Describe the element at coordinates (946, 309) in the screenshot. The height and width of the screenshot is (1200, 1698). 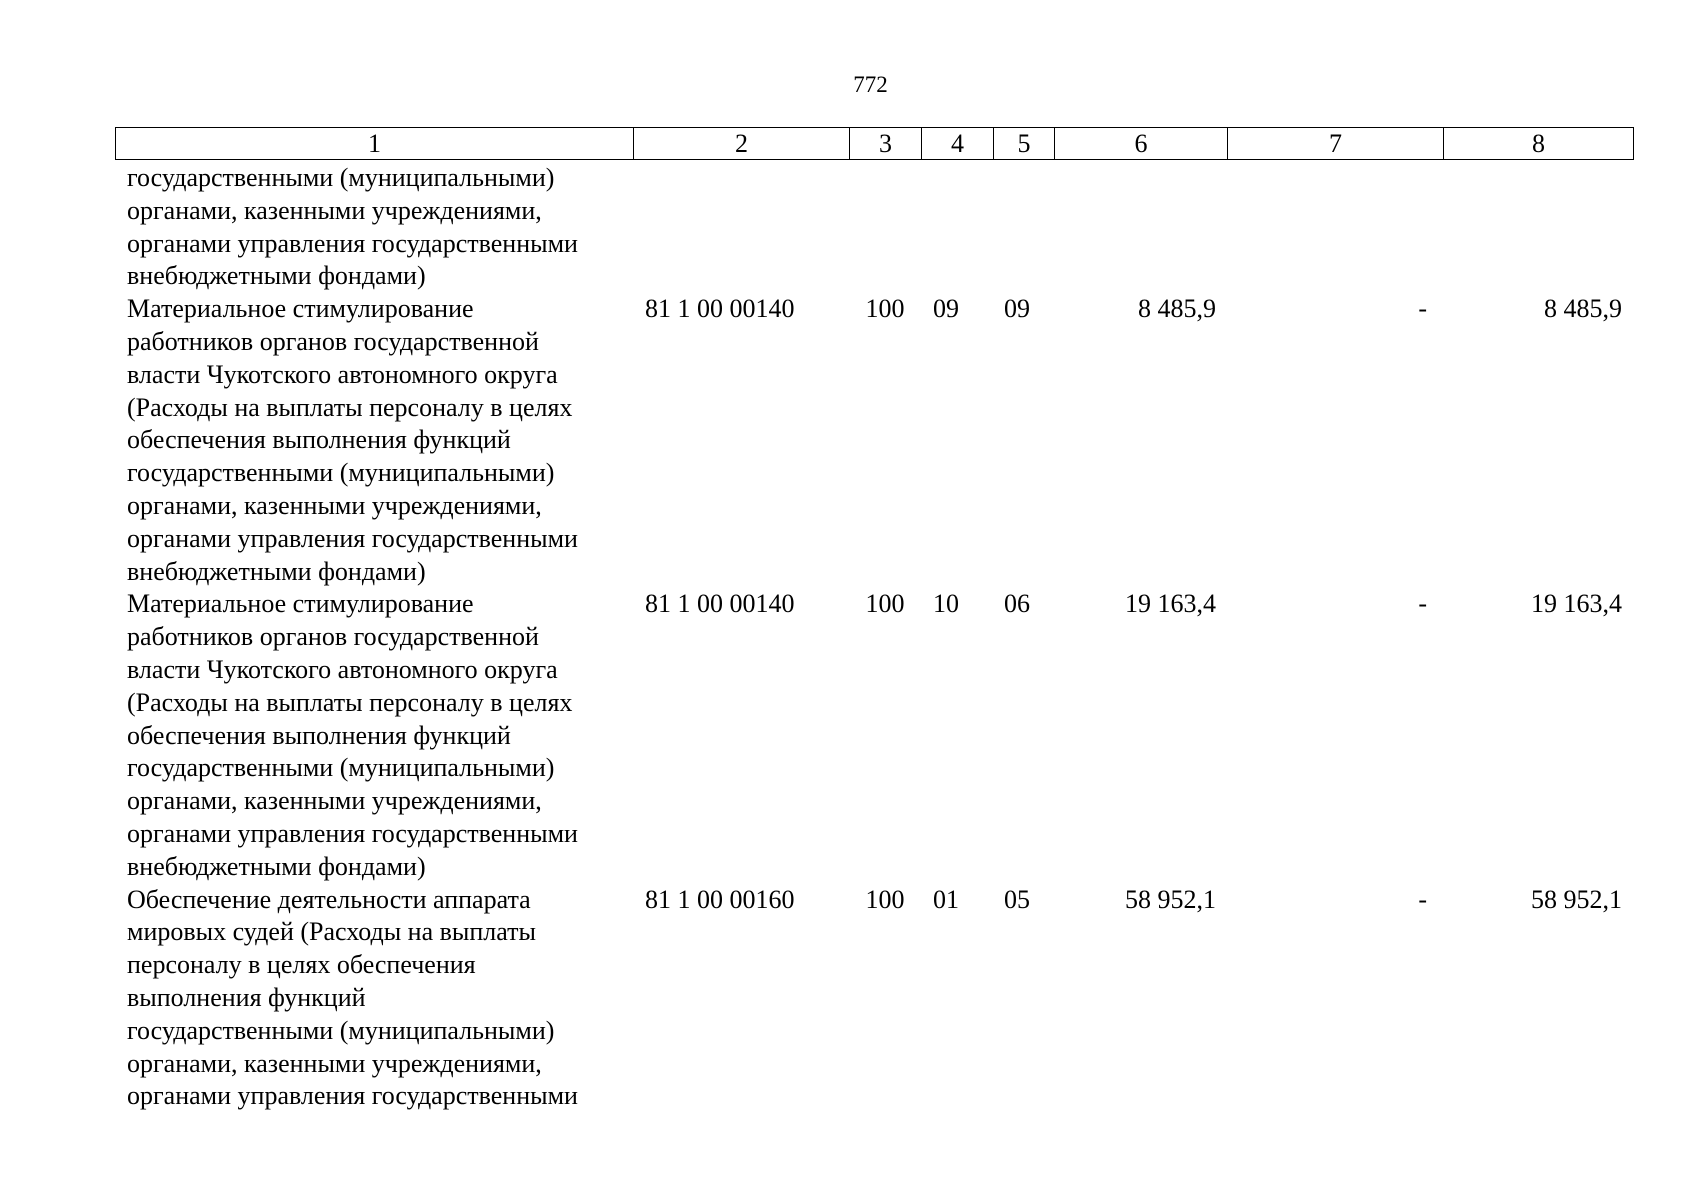
I see `section-cell: 09` at that location.